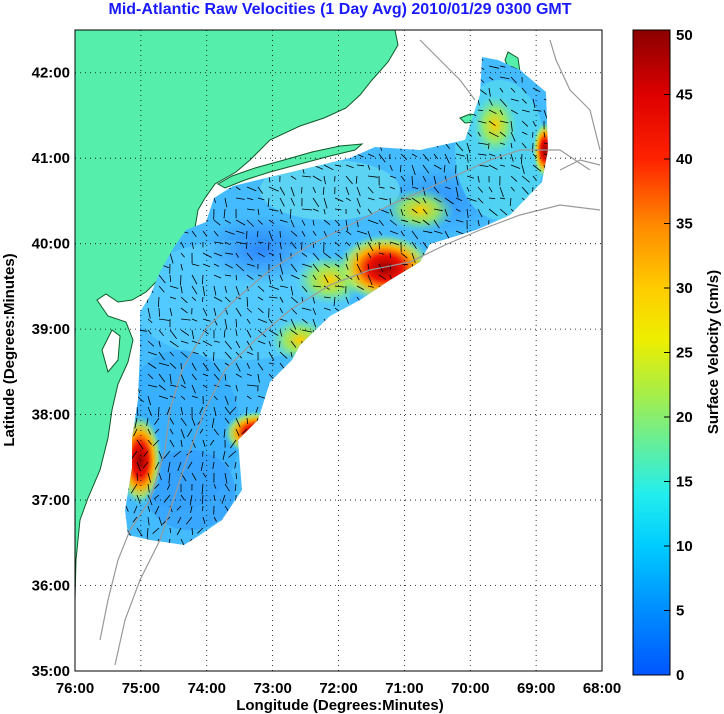 The height and width of the screenshot is (714, 724). Describe the element at coordinates (75, 688) in the screenshot. I see `x-tick-label: 76:00` at that location.